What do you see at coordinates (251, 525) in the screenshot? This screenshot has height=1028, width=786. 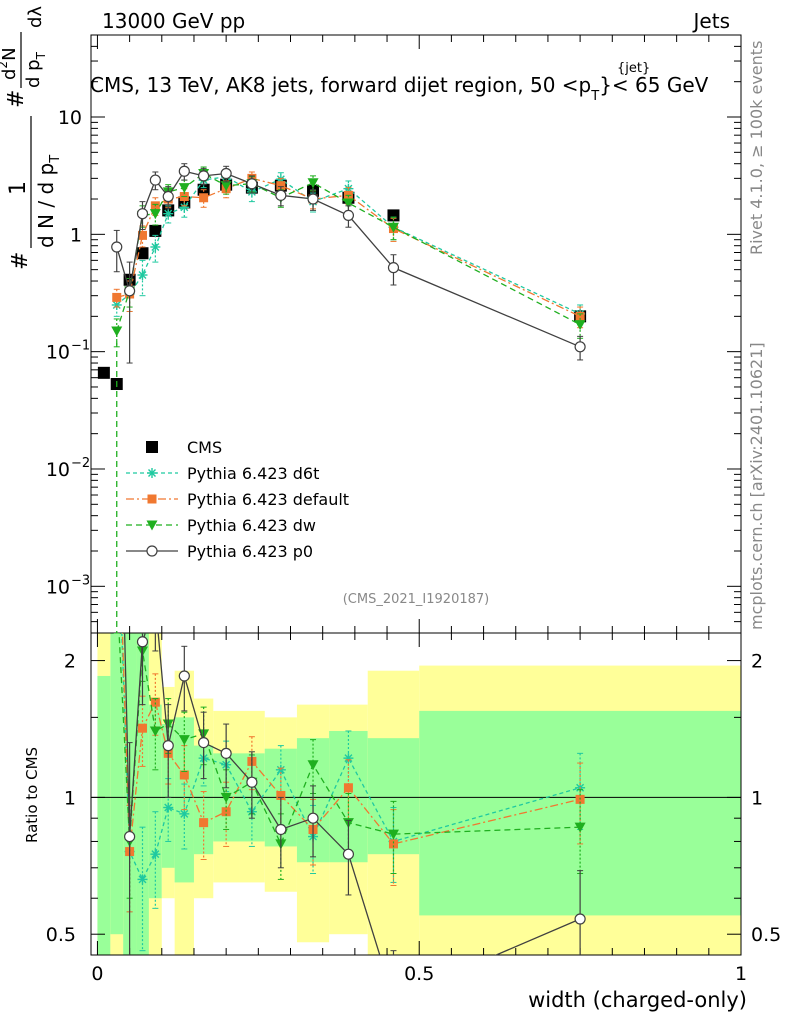 I see `legend-label-dw: Pythia 6.423 dw` at bounding box center [251, 525].